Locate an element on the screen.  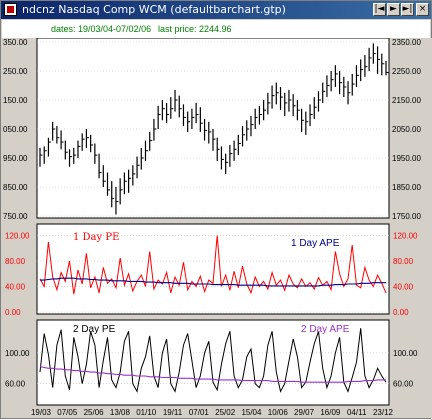
x-tick-label: 04/11 is located at coordinates (357, 412).